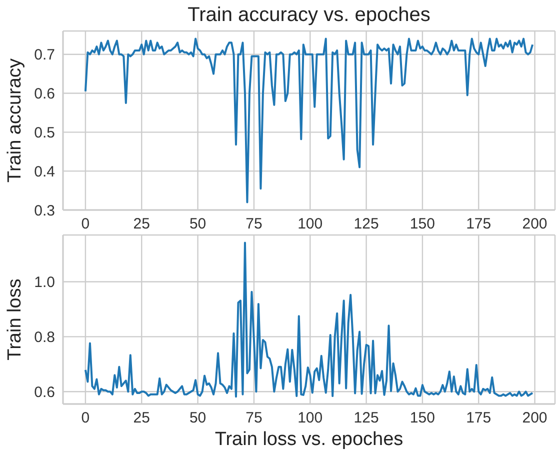  What do you see at coordinates (44, 337) in the screenshot?
I see `y-tick-label: 0.8` at bounding box center [44, 337].